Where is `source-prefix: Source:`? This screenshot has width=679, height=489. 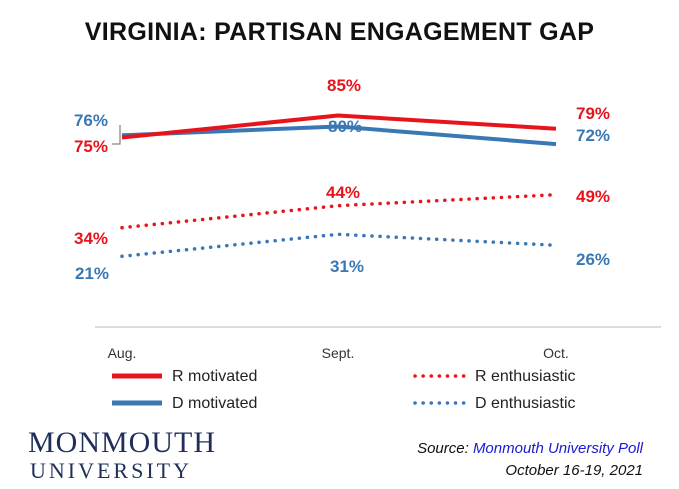 source-prefix: Source: is located at coordinates (443, 448).